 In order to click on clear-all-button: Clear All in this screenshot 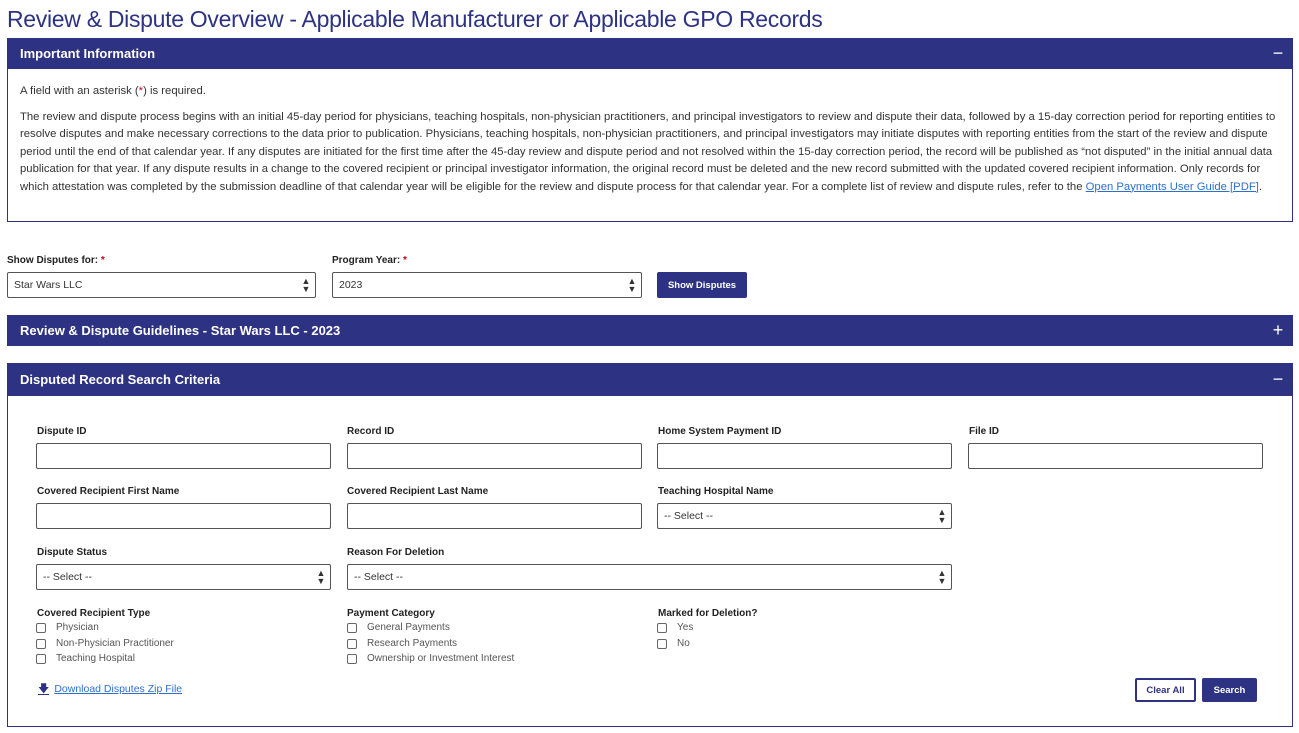, I will do `click(1165, 690)`.